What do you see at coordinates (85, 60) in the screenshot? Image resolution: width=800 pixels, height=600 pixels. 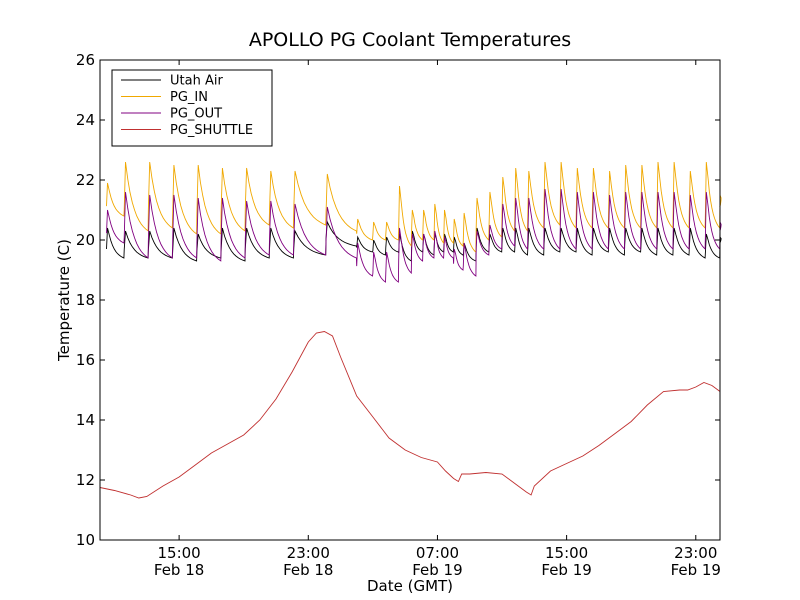 I see `y-tick-label: 26` at bounding box center [85, 60].